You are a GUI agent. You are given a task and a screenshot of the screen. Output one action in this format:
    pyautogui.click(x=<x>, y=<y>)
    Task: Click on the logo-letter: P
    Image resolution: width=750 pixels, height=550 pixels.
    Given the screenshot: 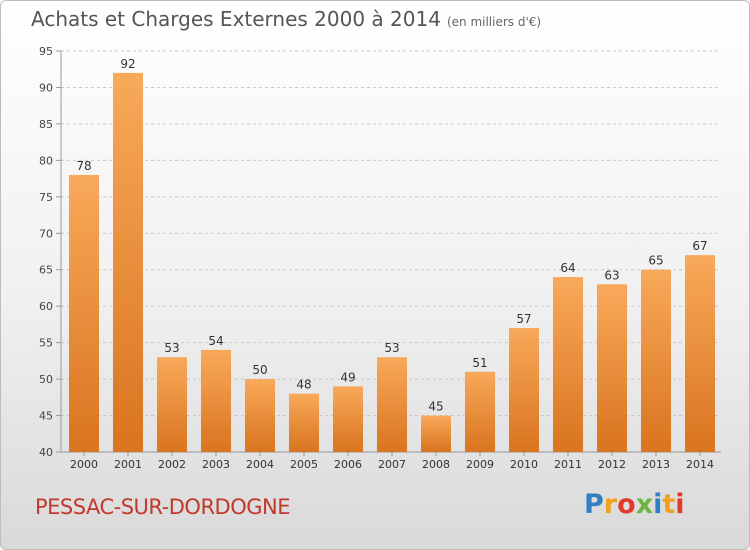 What is the action you would take?
    pyautogui.click(x=594, y=504)
    